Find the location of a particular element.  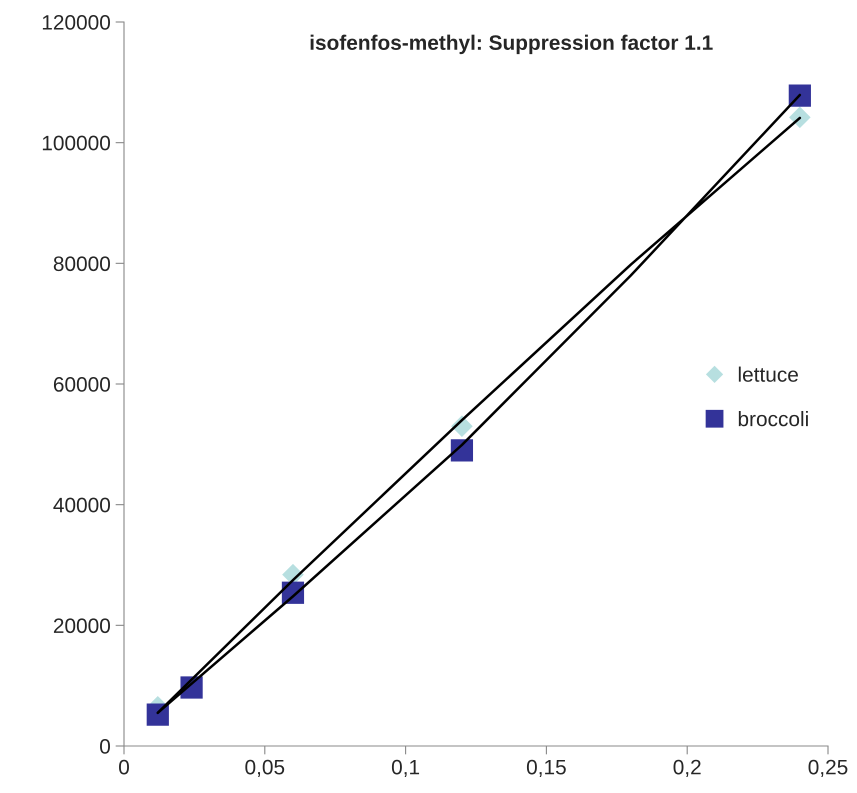

x-tick-label: 0,1 is located at coordinates (406, 768).